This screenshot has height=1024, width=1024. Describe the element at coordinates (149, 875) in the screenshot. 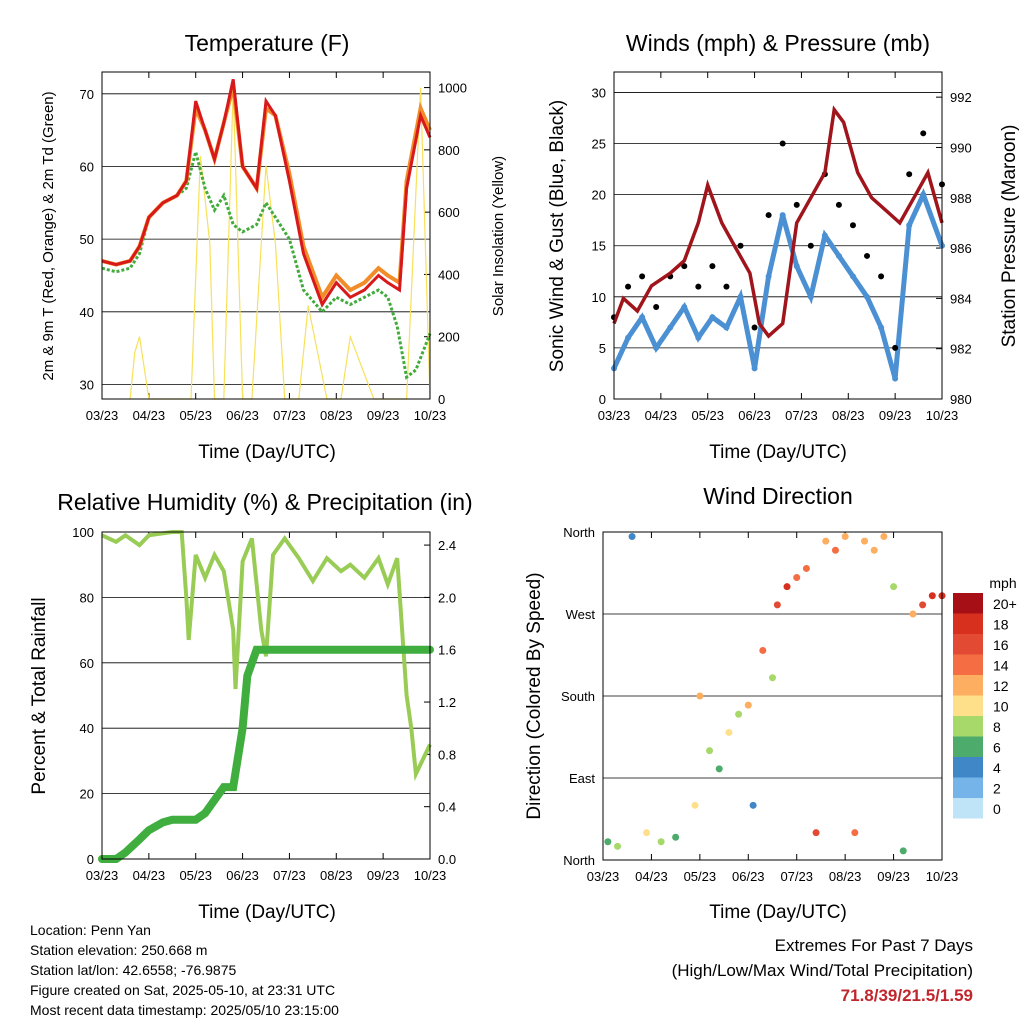

I see `humidity-xtick-label: 04/23` at that location.